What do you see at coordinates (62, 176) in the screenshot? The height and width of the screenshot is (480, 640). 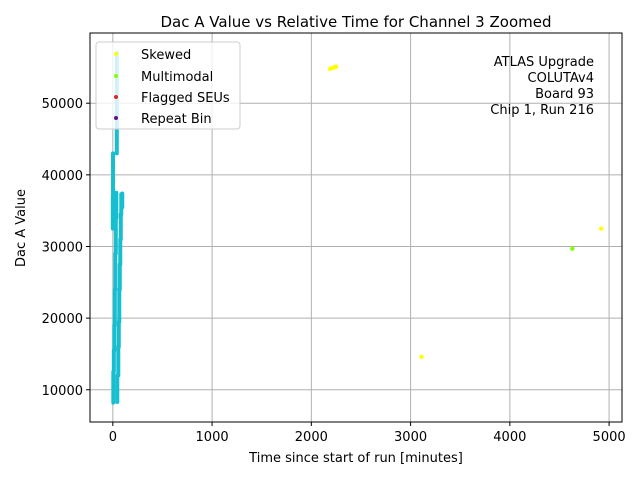 I see `y-tick-label: 40000` at bounding box center [62, 176].